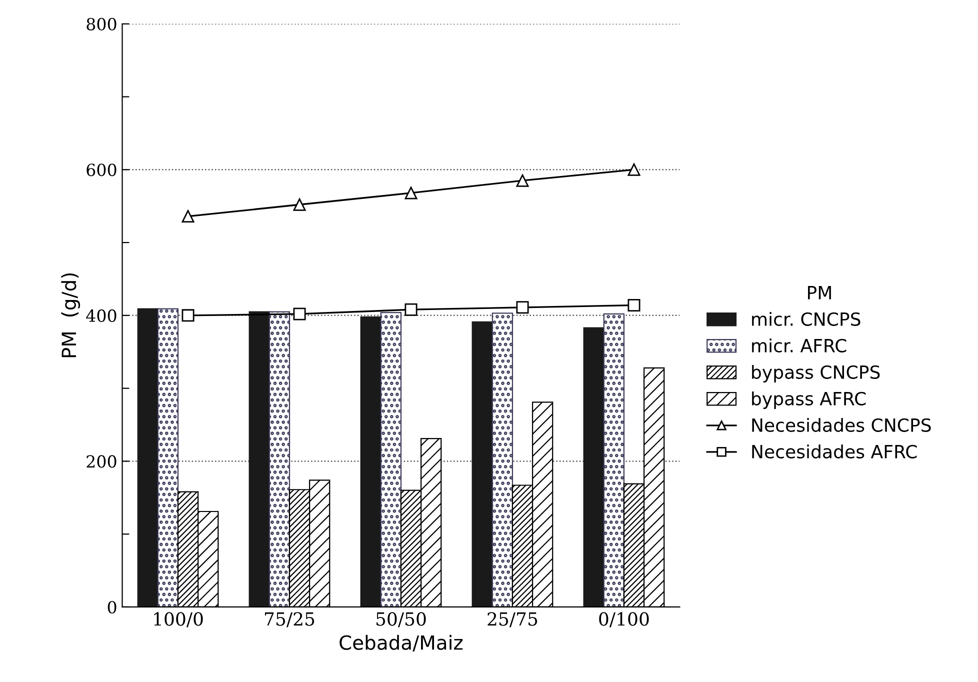 The height and width of the screenshot is (682, 978). What do you see at coordinates (178, 620) in the screenshot?
I see `x-tick-label: 100/0` at bounding box center [178, 620].